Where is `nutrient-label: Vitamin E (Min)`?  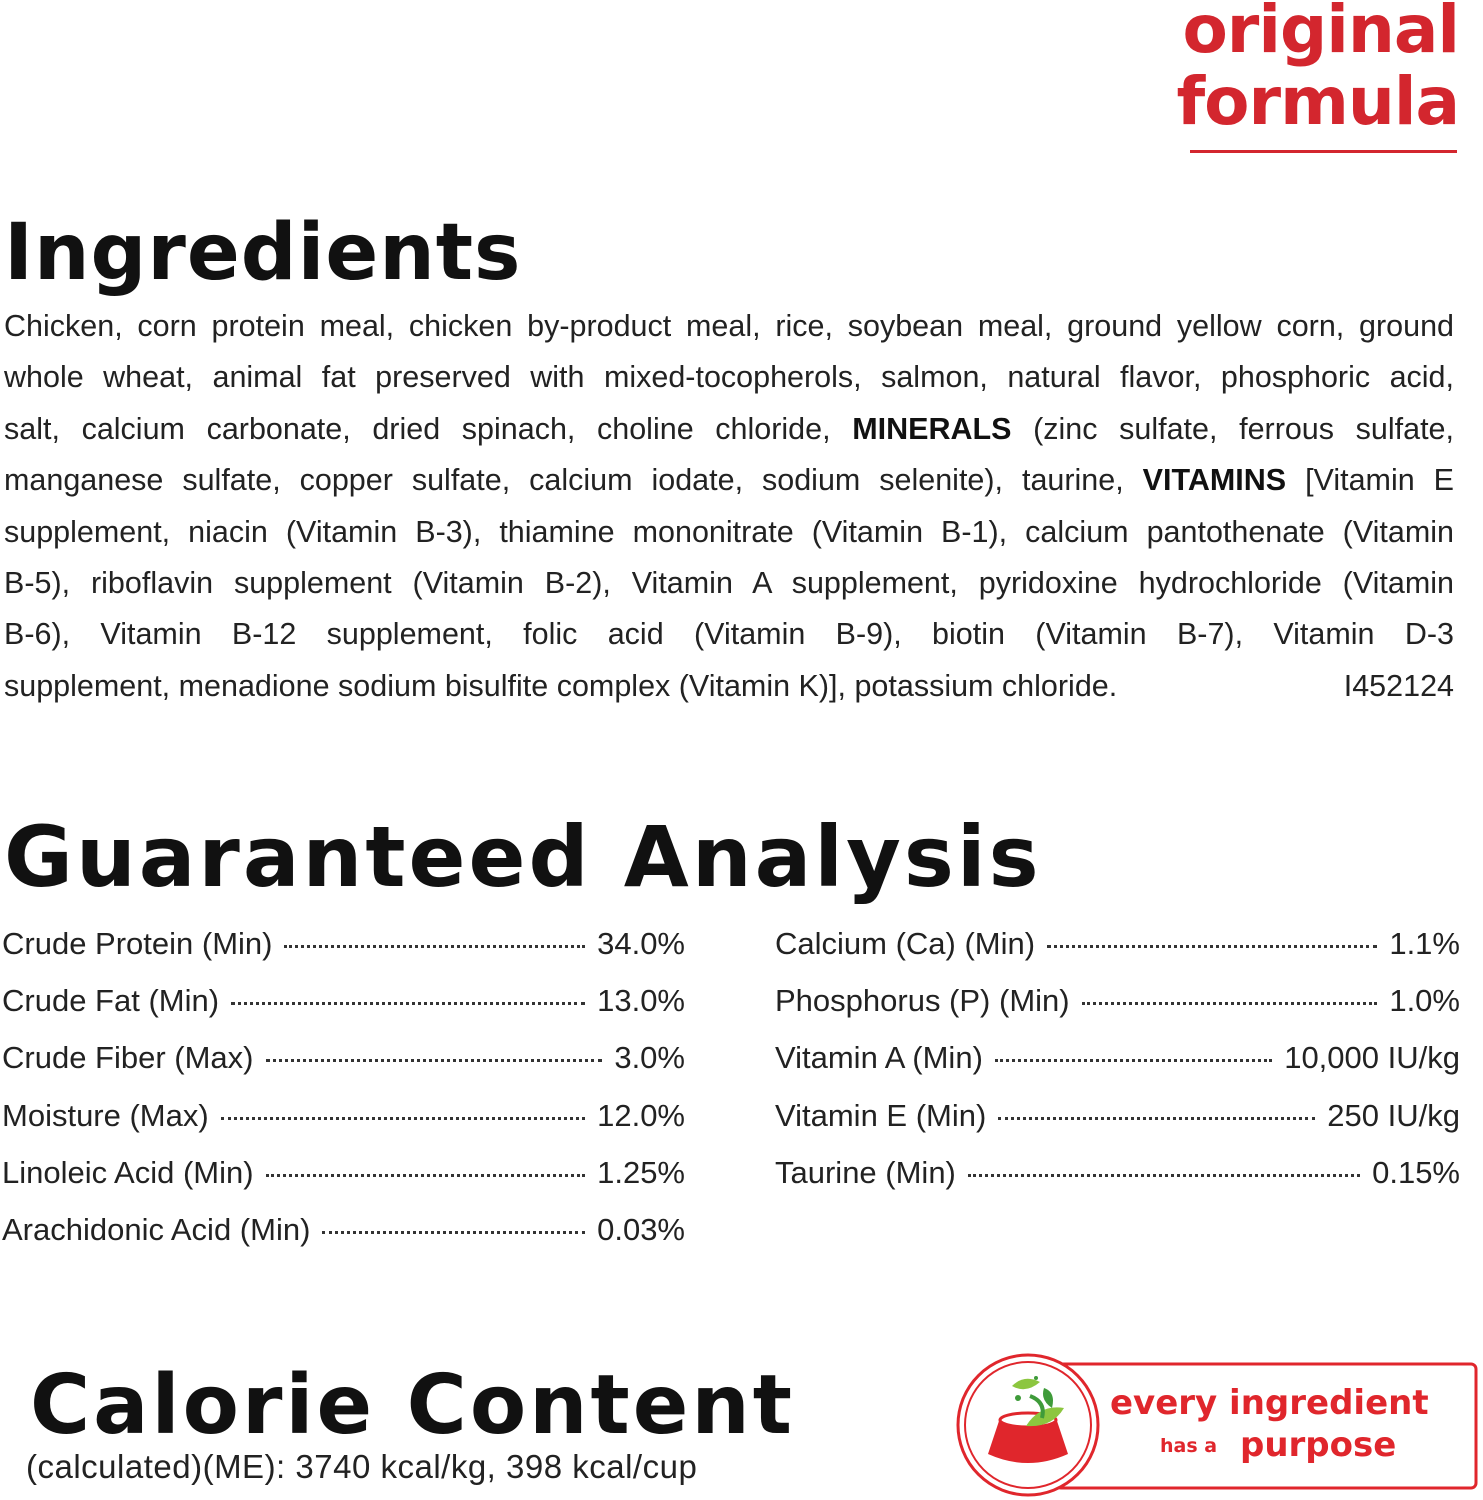
nutrient-label: Vitamin E (Min) is located at coordinates (881, 1115).